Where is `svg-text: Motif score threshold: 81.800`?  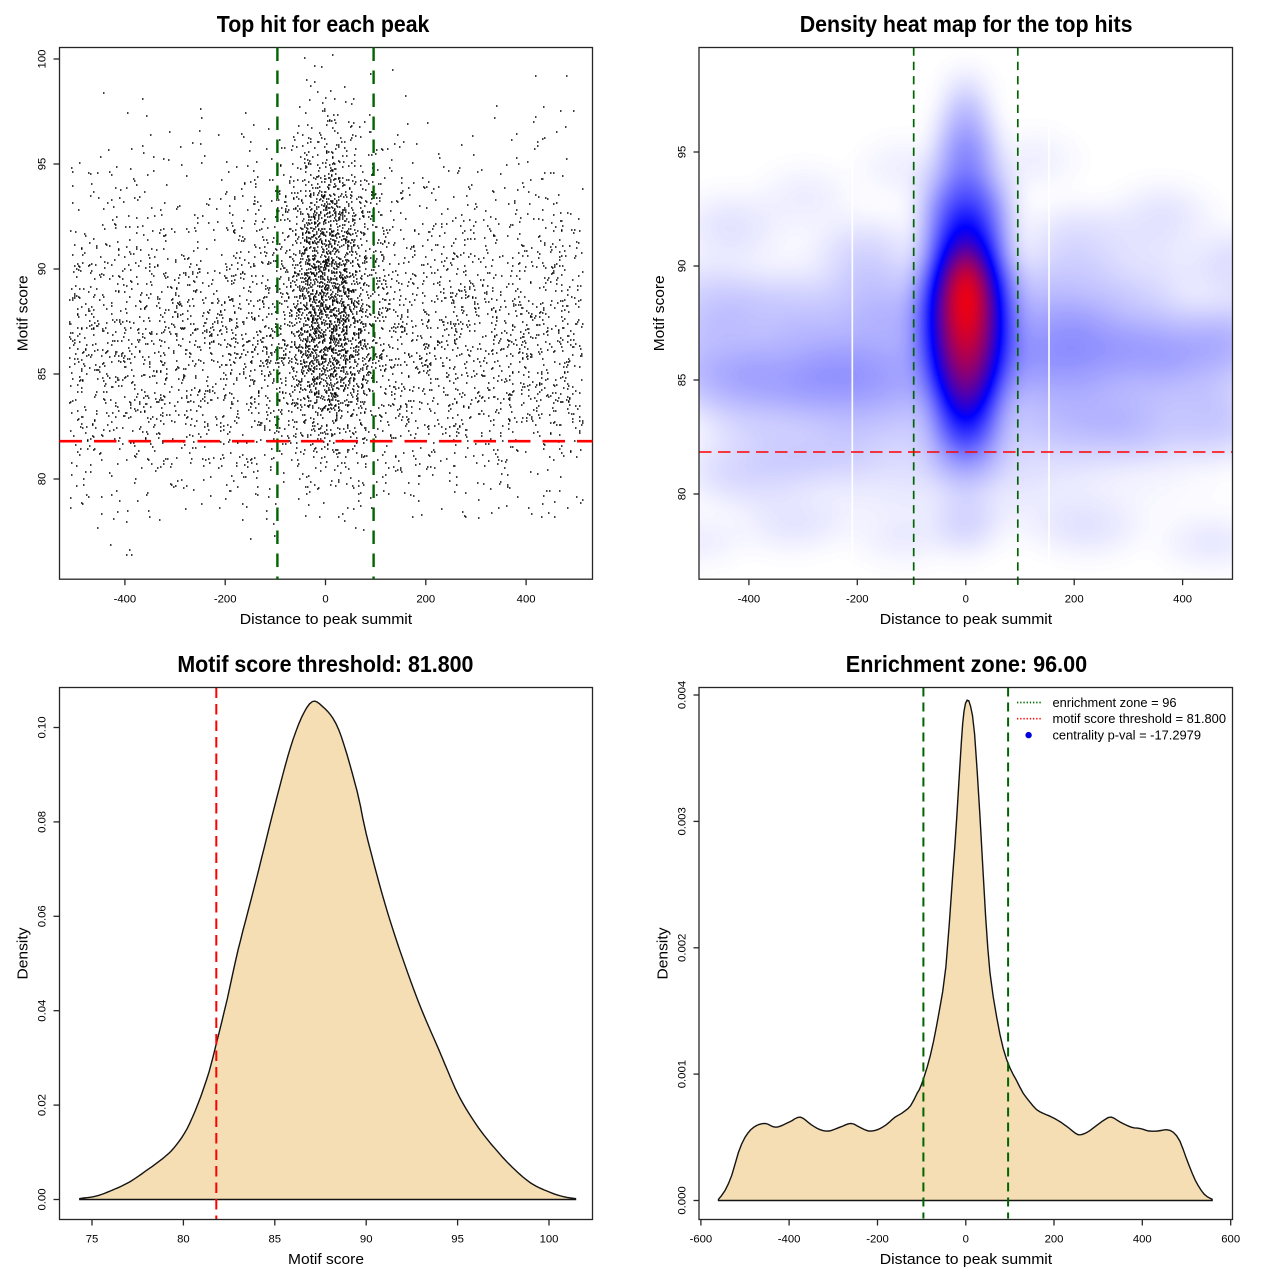 svg-text: Motif score threshold: 81.800 is located at coordinates (325, 664).